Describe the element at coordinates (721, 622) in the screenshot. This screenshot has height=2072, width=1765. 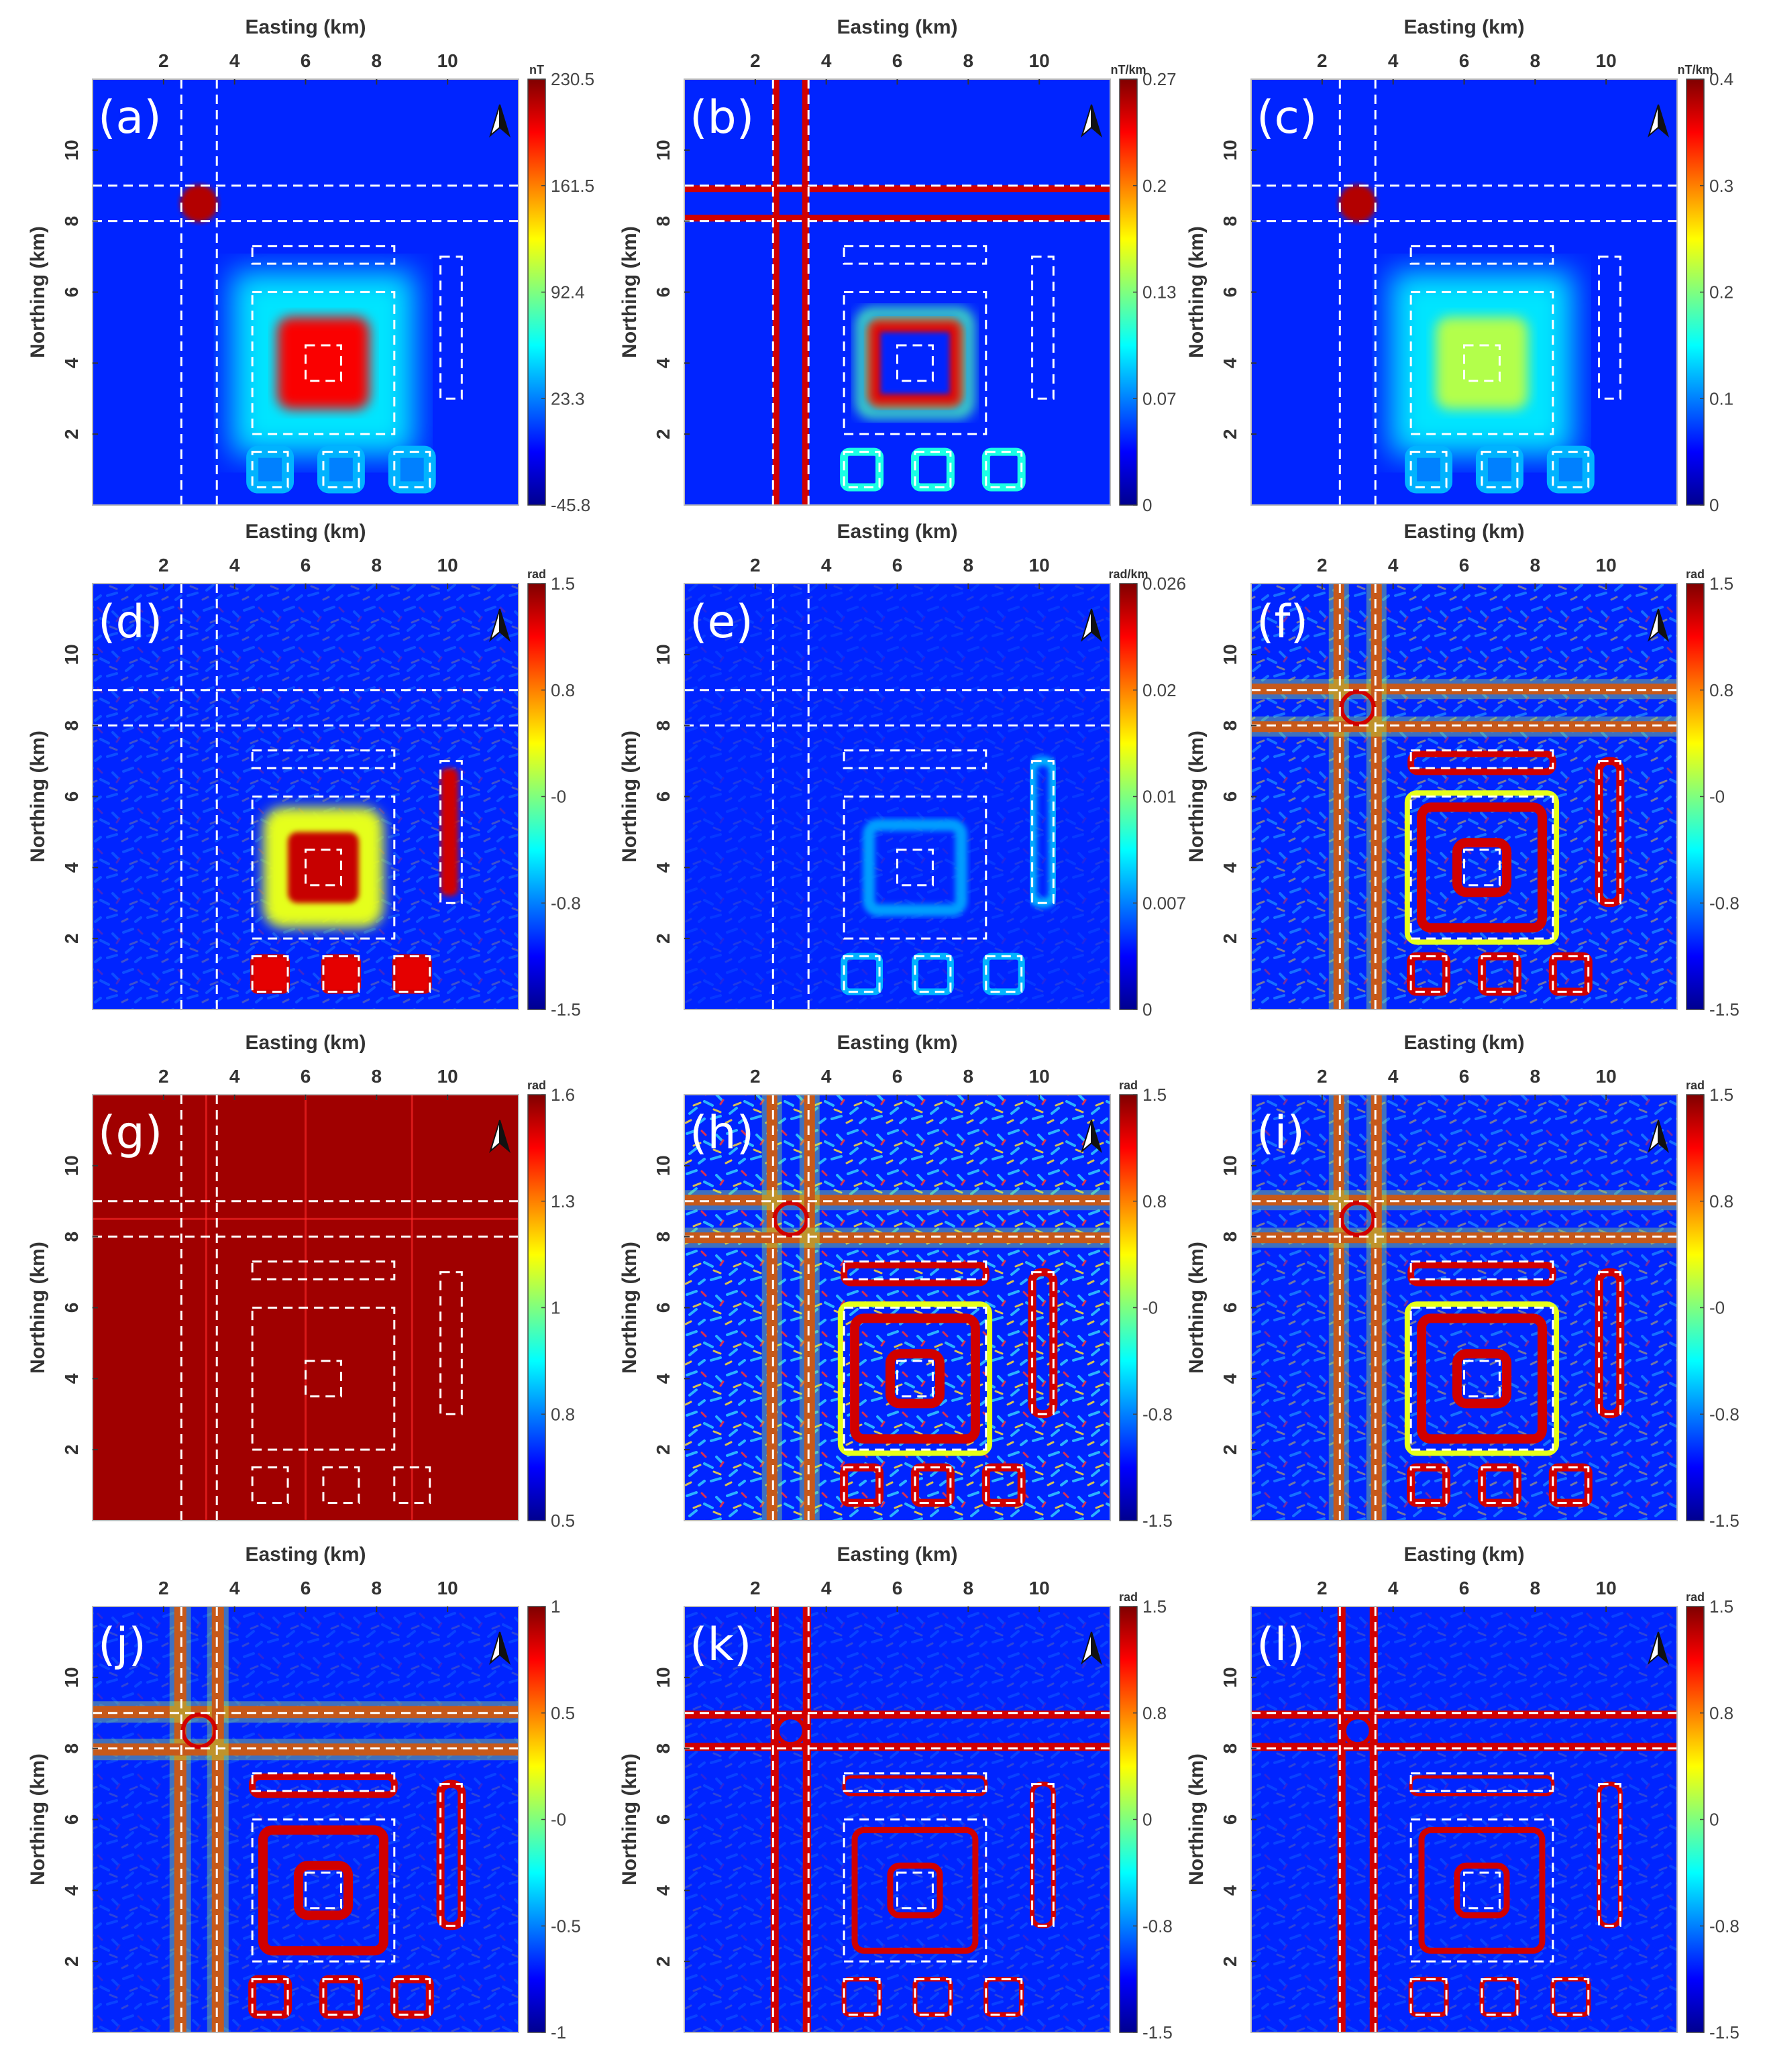
I see `panel-label: (e)` at that location.